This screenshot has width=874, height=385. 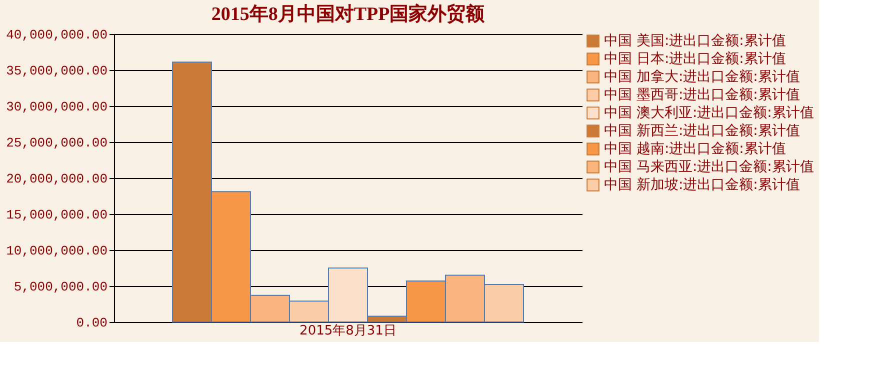 I want to click on y-tick-label: 30,000,000.00, so click(x=57, y=107).